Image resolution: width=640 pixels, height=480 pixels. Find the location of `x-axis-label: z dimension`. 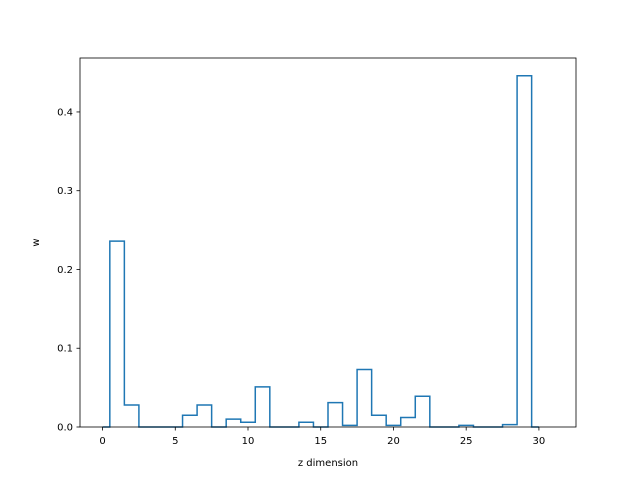

x-axis-label: z dimension is located at coordinates (328, 463).